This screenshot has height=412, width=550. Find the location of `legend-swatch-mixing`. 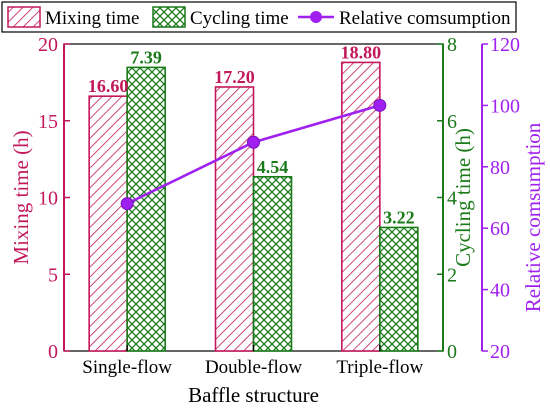

legend-swatch-mixing is located at coordinates (24, 17).